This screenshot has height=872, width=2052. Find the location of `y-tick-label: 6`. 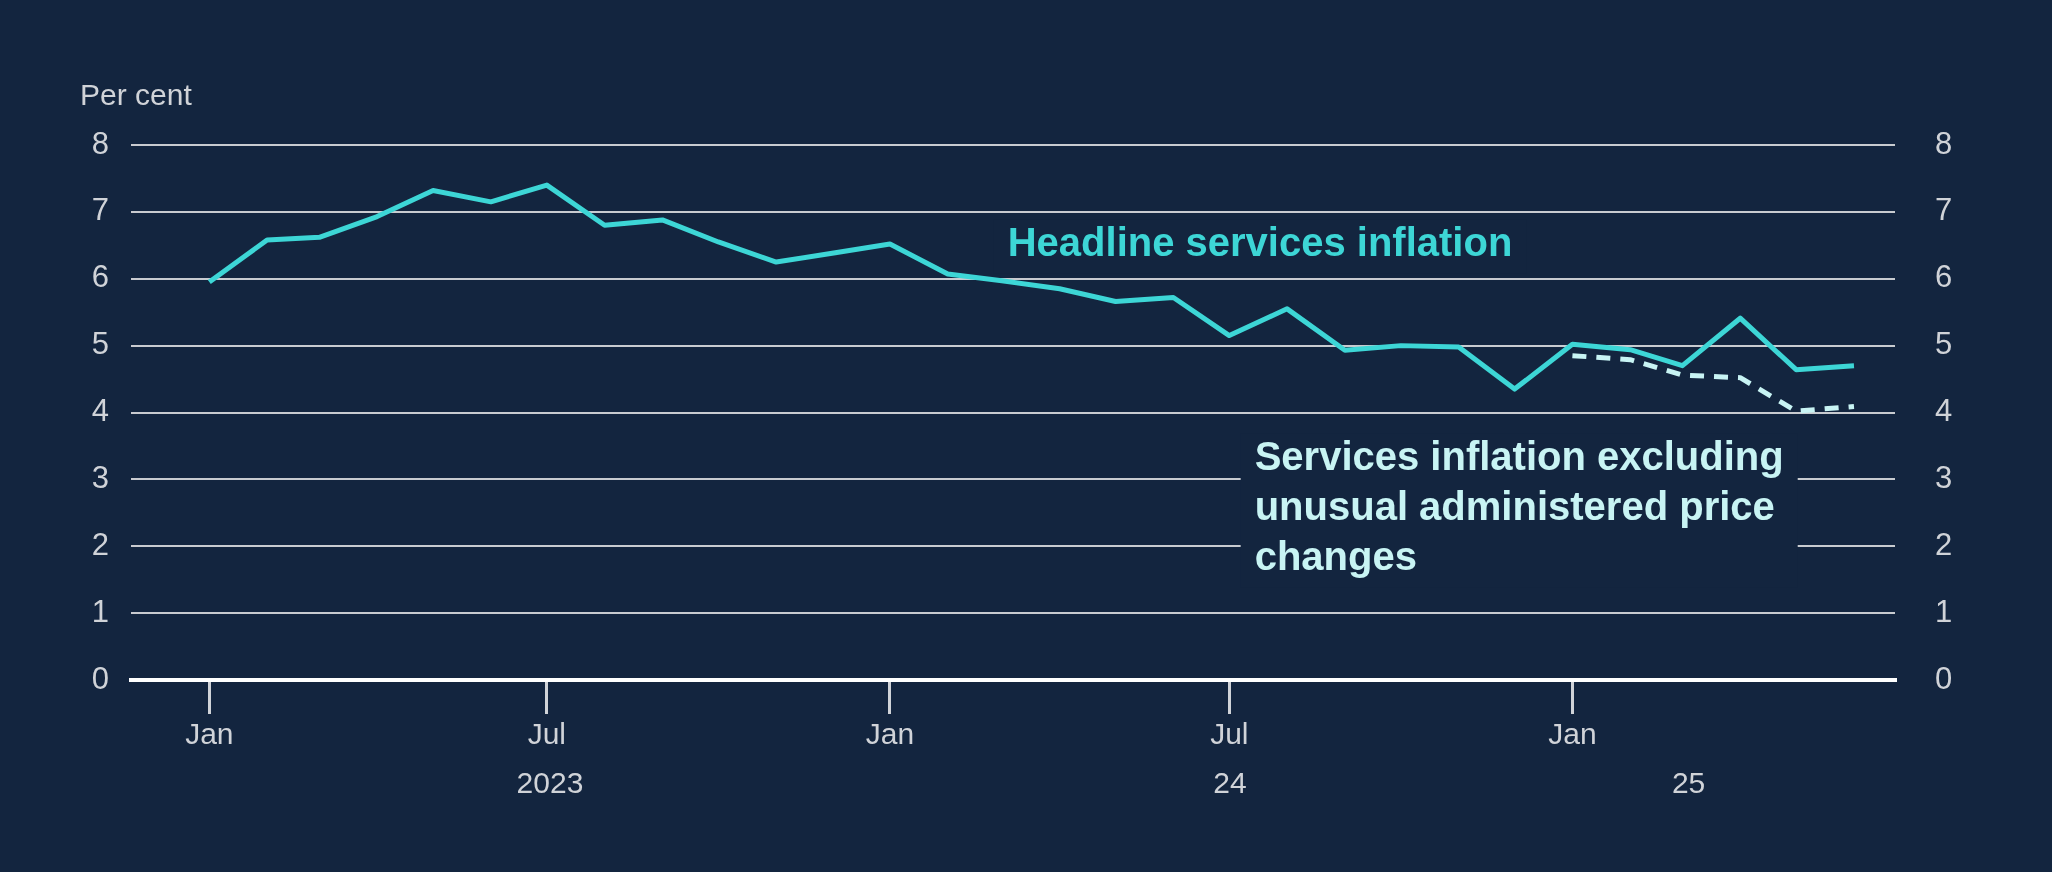

y-tick-label: 6 is located at coordinates (100, 277).